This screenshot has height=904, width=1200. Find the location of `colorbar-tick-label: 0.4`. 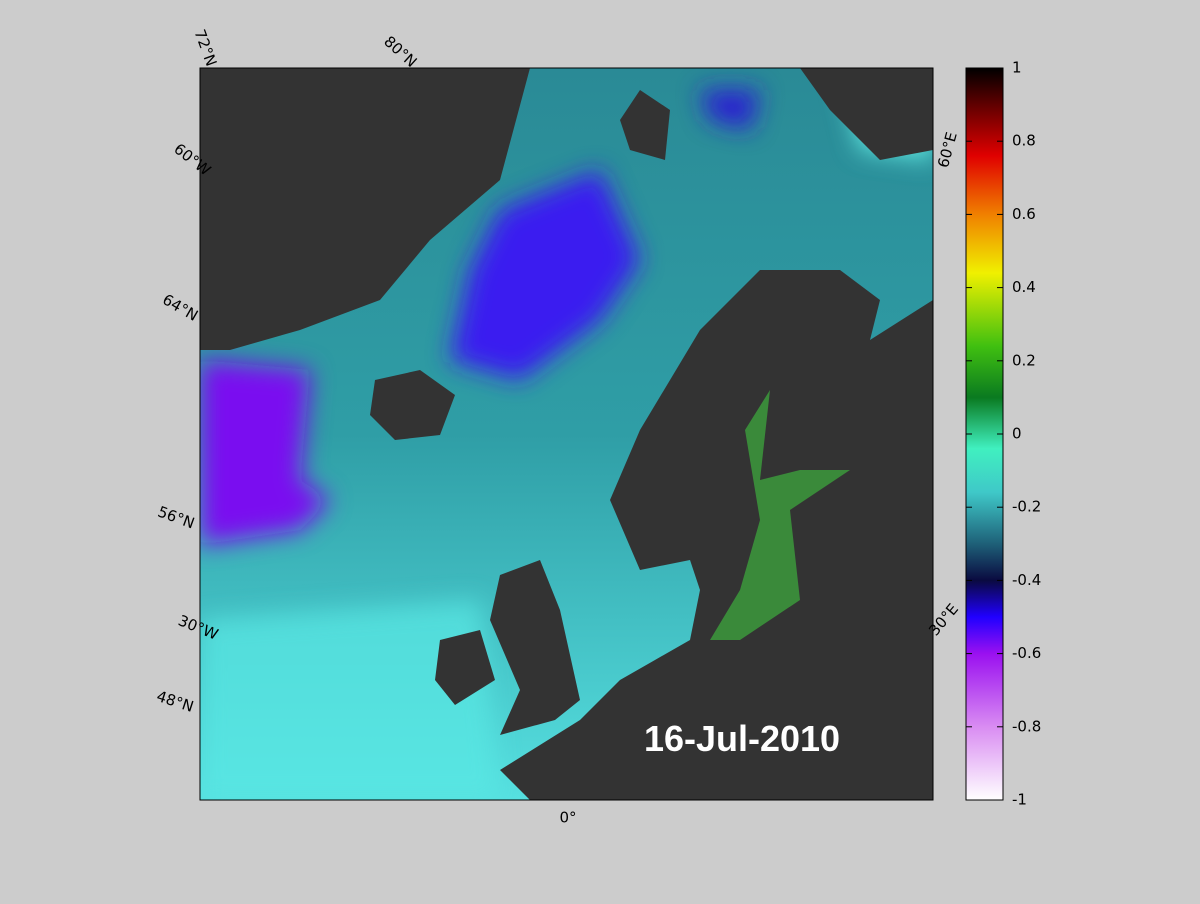

colorbar-tick-label: 0.4 is located at coordinates (1024, 287).